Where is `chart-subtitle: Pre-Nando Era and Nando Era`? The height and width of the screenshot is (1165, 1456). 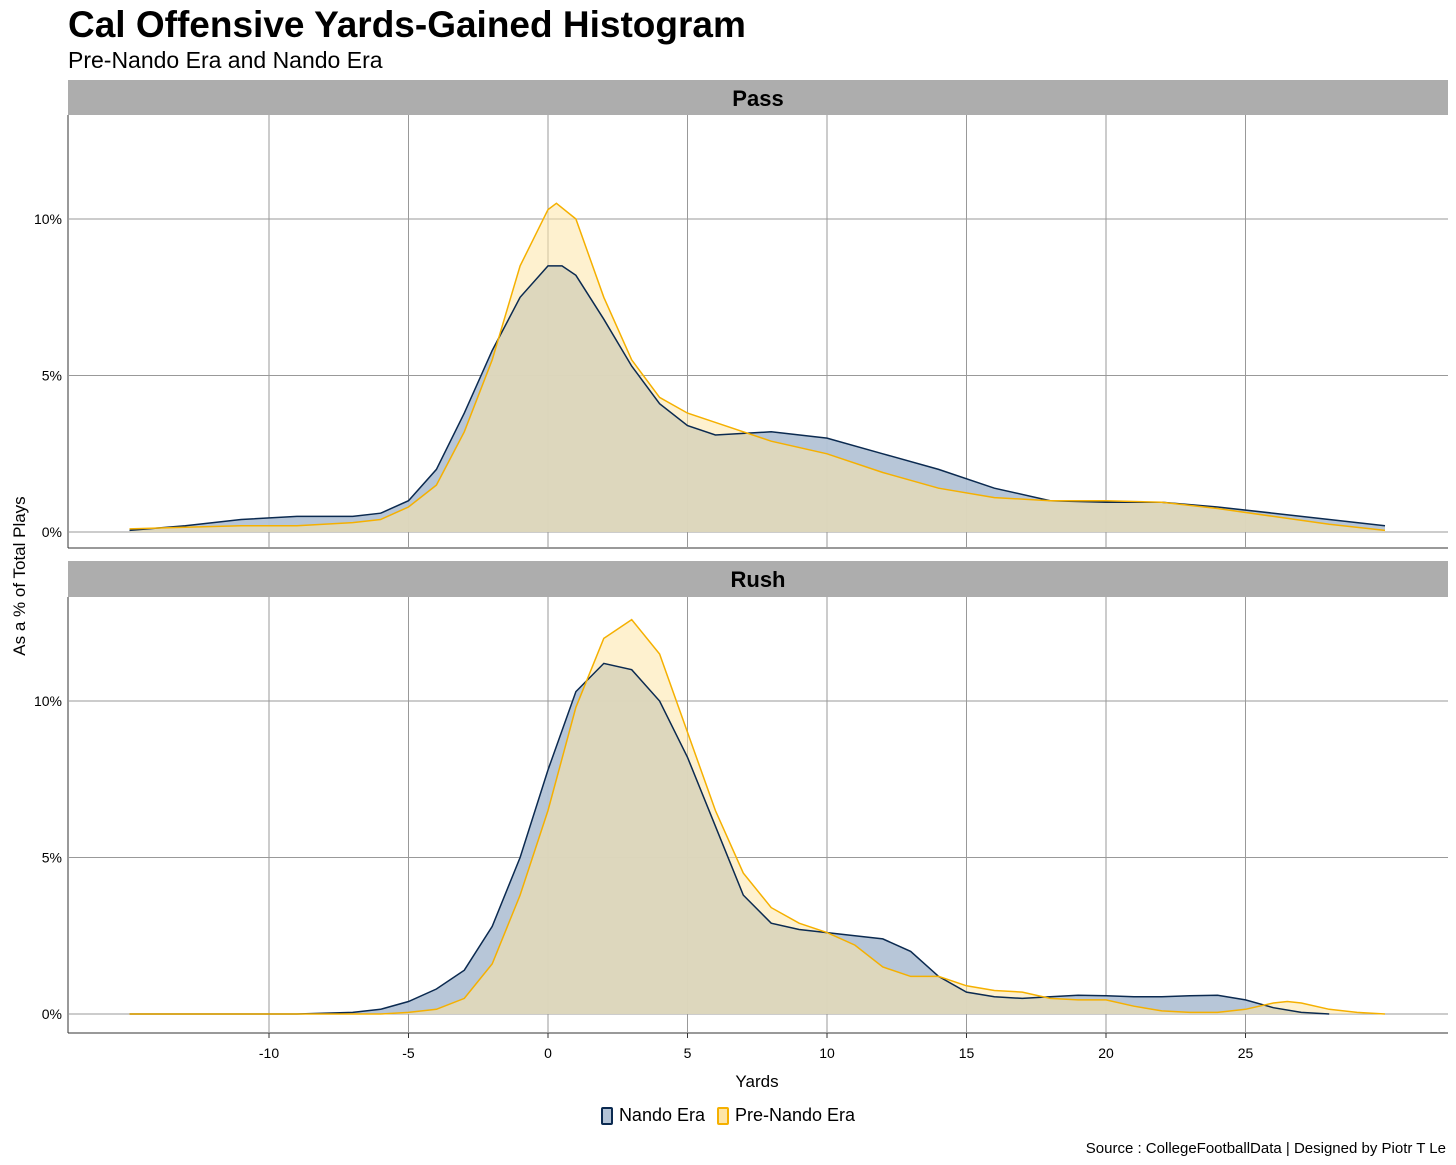
chart-subtitle: Pre-Nando Era and Nando Era is located at coordinates (225, 60).